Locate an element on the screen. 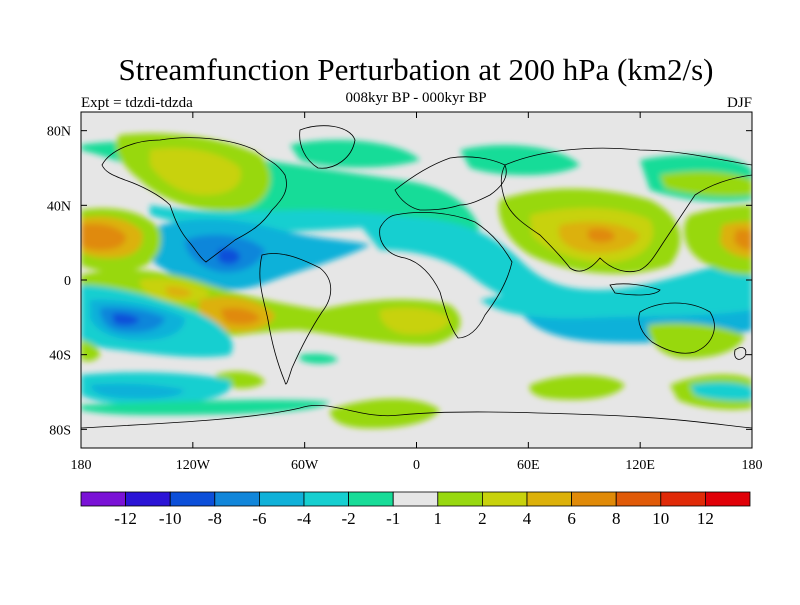 This screenshot has height=605, width=800. colorbar-label: -8 is located at coordinates (215, 518).